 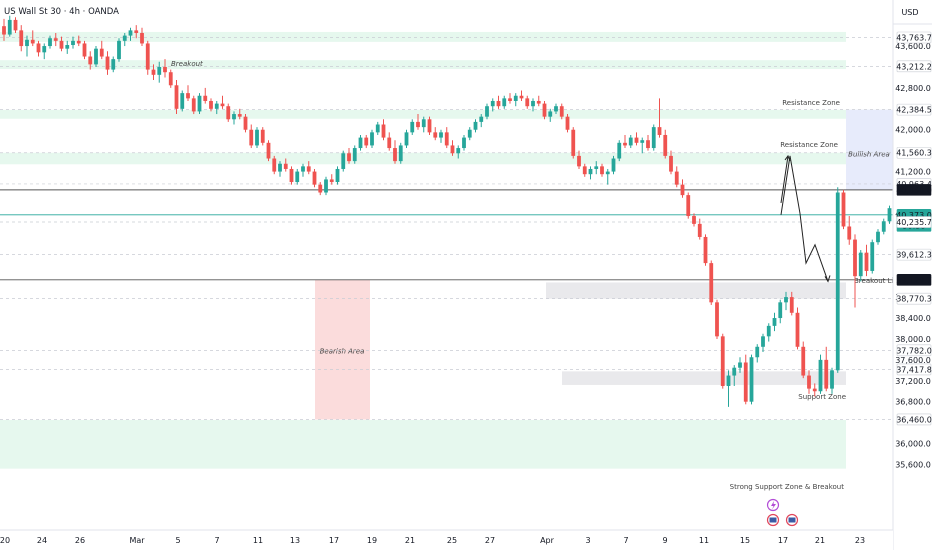 I want to click on time-tick: 15, so click(x=745, y=540).